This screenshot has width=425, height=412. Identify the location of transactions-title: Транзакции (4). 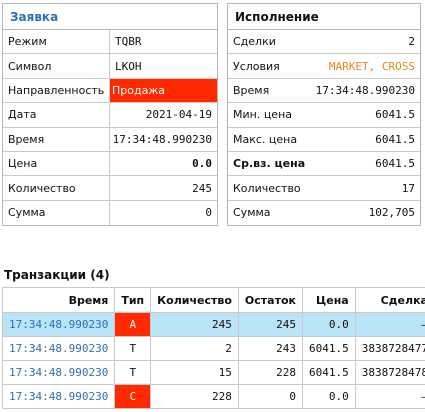
(57, 275).